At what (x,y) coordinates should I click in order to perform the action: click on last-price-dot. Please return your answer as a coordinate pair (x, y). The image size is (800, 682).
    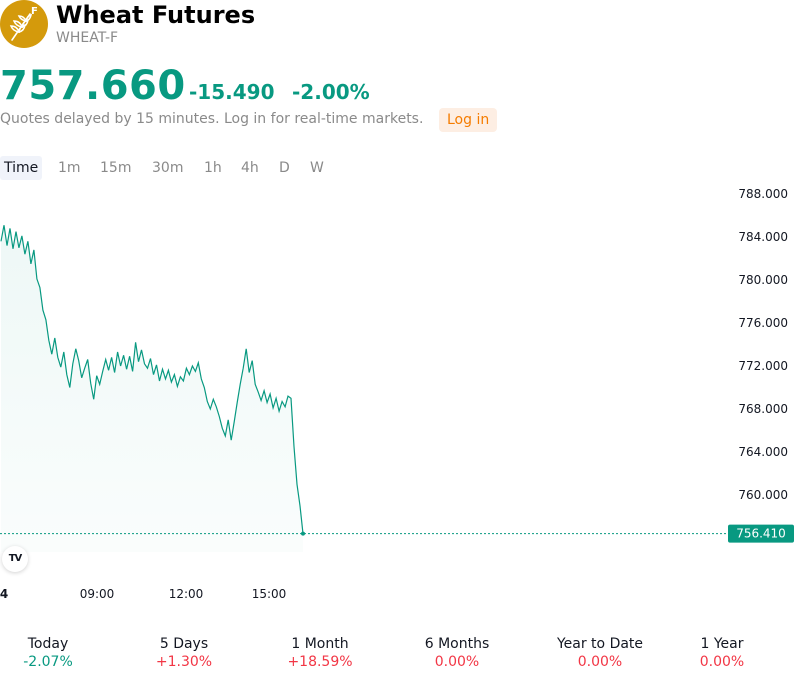
    Looking at the image, I should click on (303, 533).